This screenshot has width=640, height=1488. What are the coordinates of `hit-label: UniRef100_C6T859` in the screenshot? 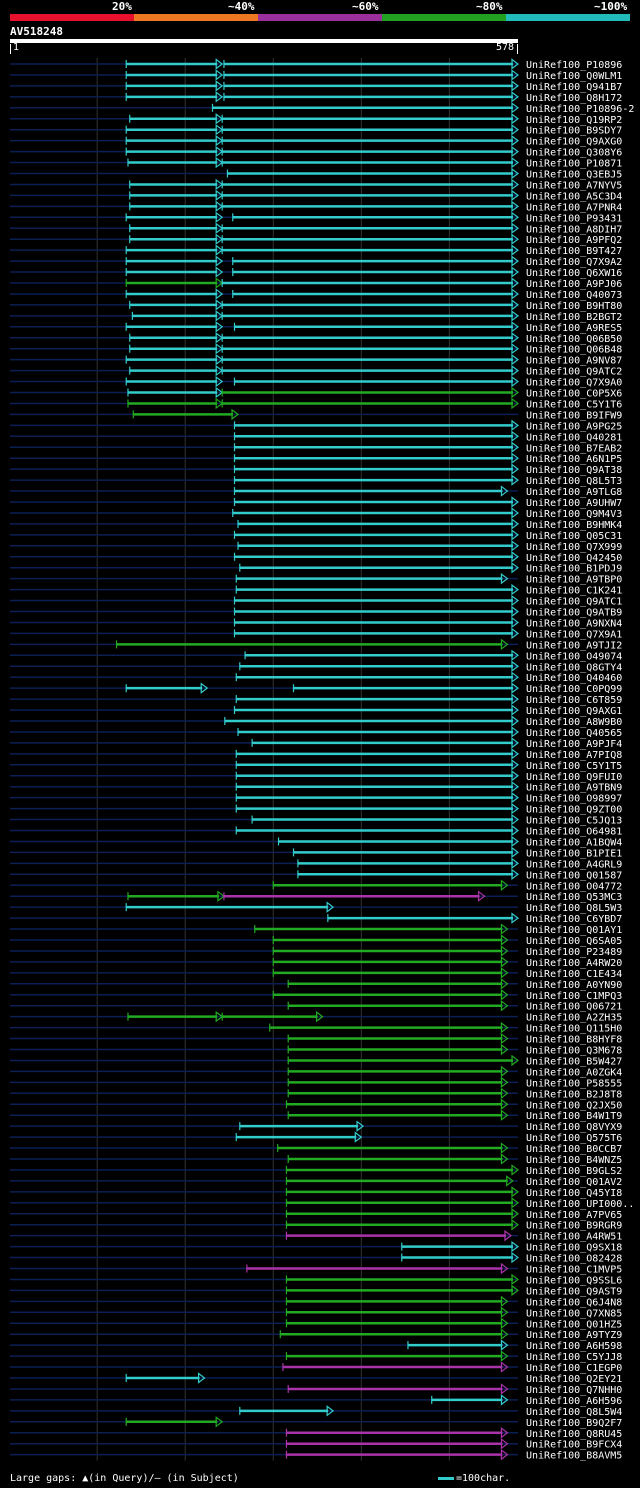 It's located at (574, 700).